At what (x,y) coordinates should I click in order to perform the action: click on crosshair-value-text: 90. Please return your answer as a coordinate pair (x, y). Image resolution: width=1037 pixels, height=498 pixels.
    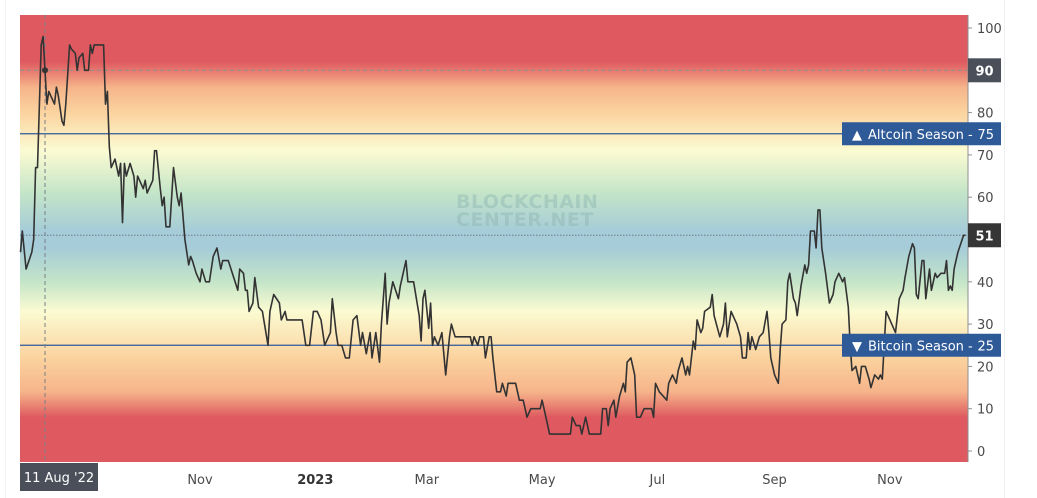
    Looking at the image, I should click on (984, 71).